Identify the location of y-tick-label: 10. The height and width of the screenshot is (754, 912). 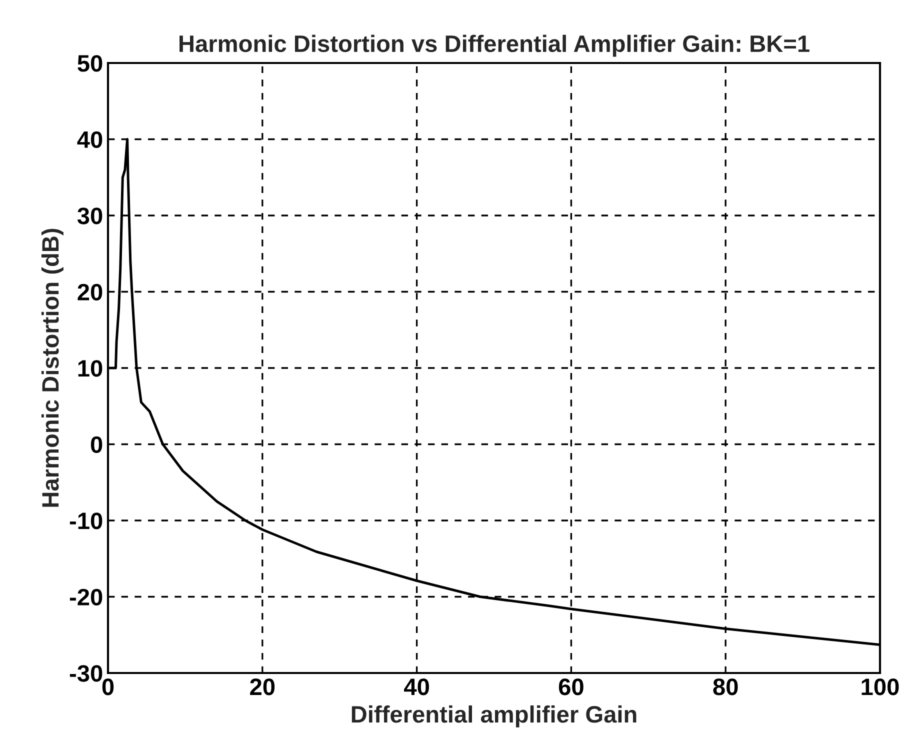
(90, 368).